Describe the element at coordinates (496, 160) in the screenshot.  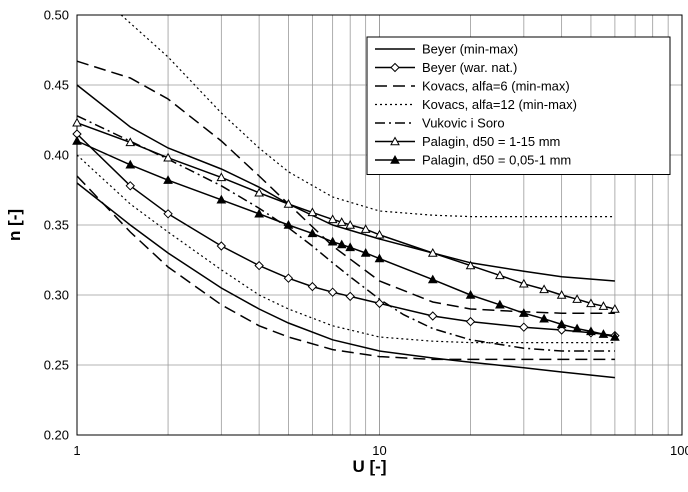
I see `legend-label: Palagin, d50 = 0,05-1 mm` at that location.